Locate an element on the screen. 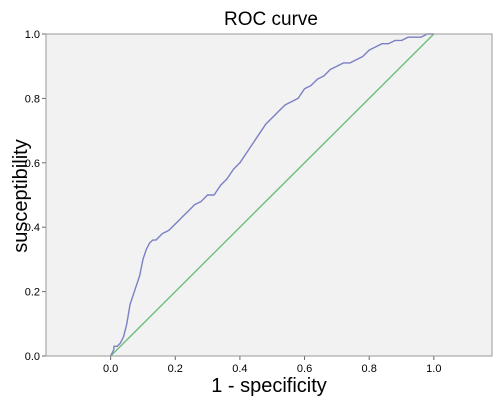 The image size is (500, 400). x-tick-label: 0.6 is located at coordinates (304, 369).